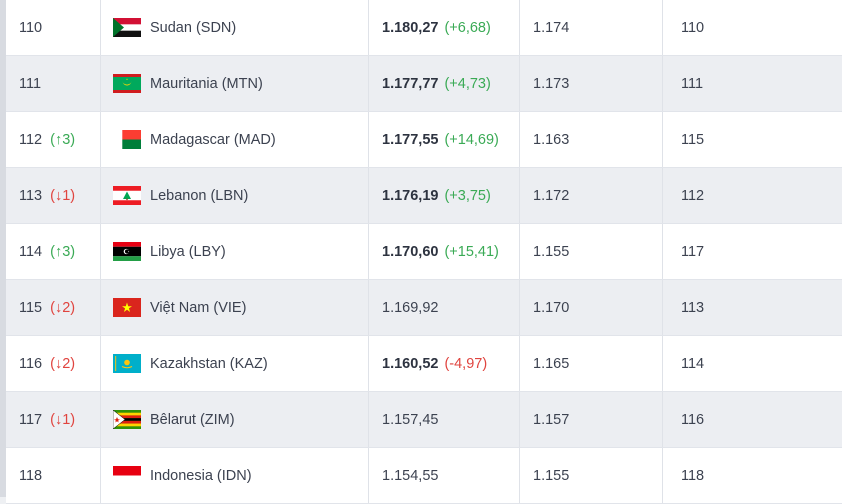 Image resolution: width=842 pixels, height=504 pixels. What do you see at coordinates (444, 307) in the screenshot?
I see `points-cell: 1.169,92` at bounding box center [444, 307].